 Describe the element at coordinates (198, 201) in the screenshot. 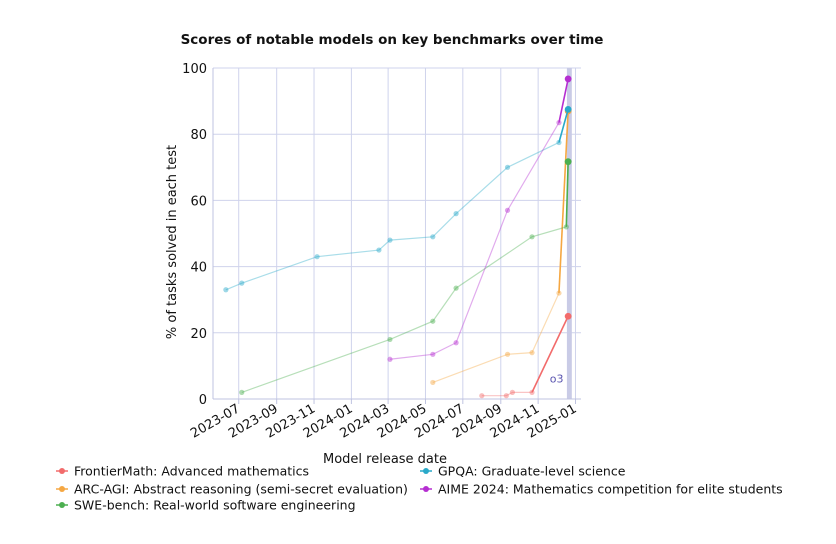

I see `y-tick-label: 60` at that location.